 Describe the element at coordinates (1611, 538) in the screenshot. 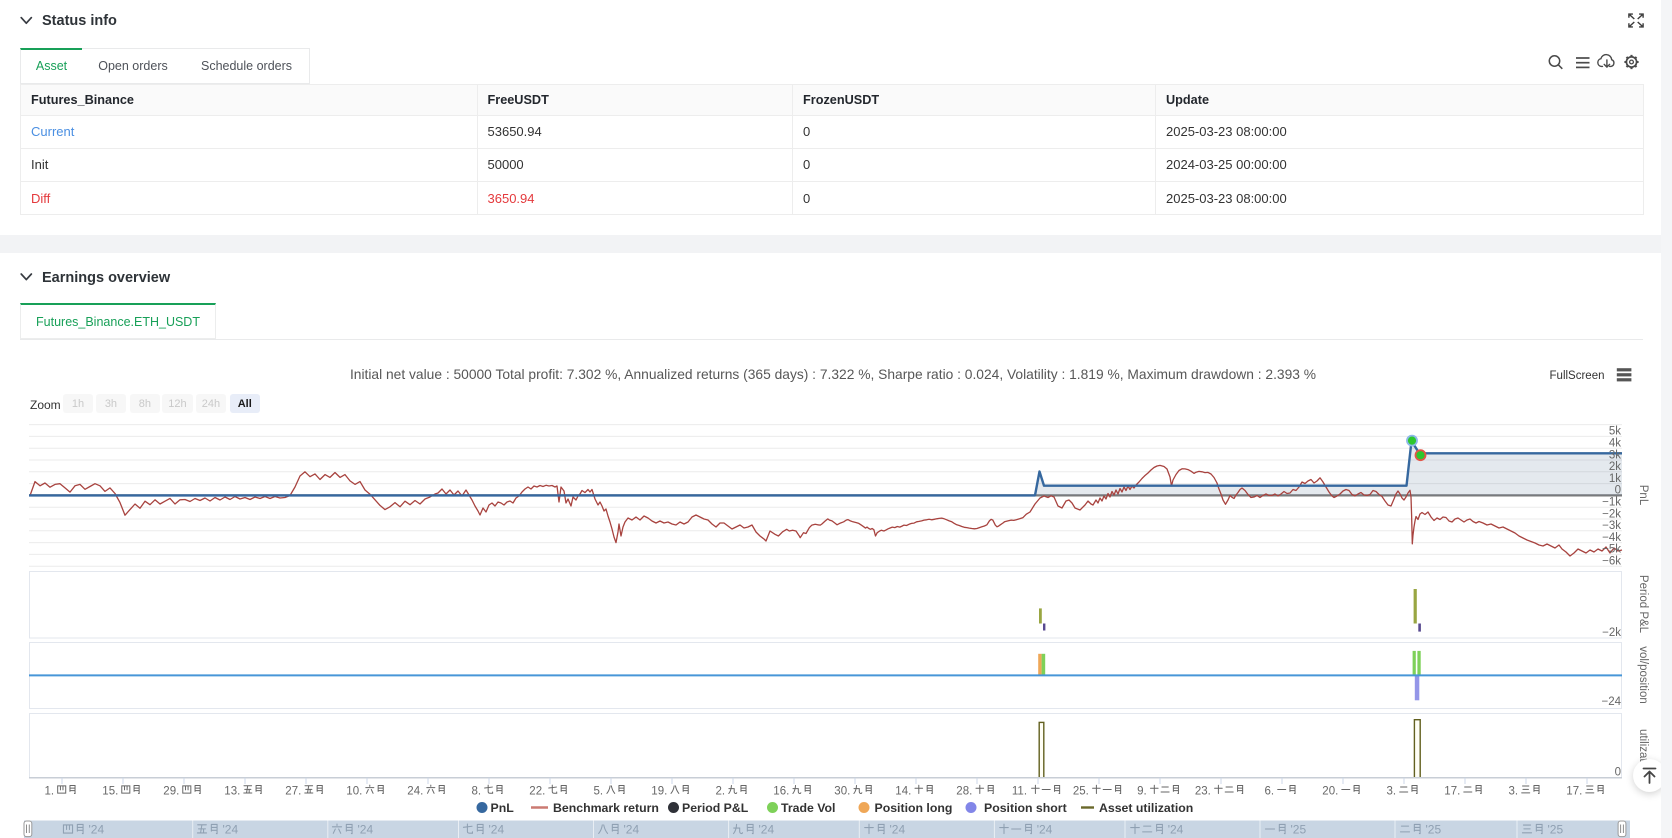

I see `svg-text: −4k` at that location.